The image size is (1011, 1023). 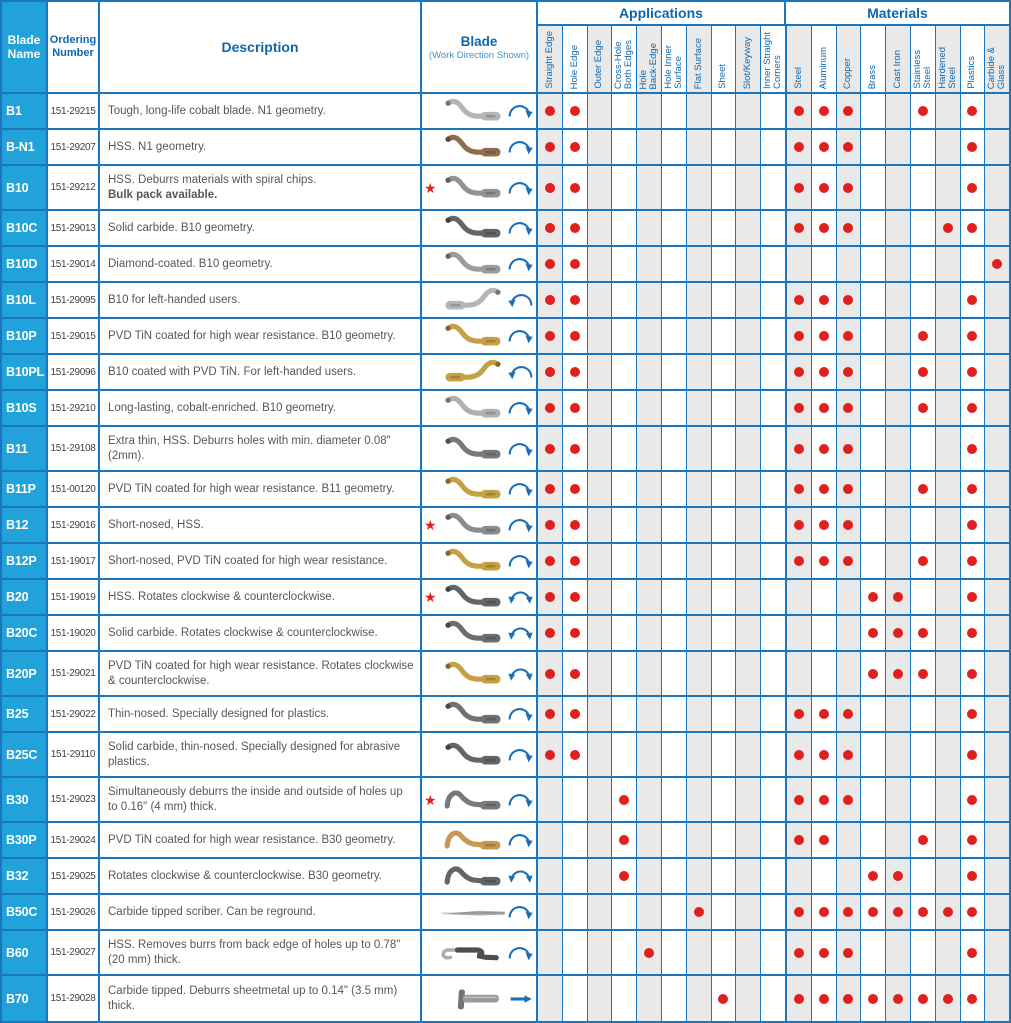 What do you see at coordinates (74, 998) in the screenshot?
I see `ordering-number-cell: 151-29028` at bounding box center [74, 998].